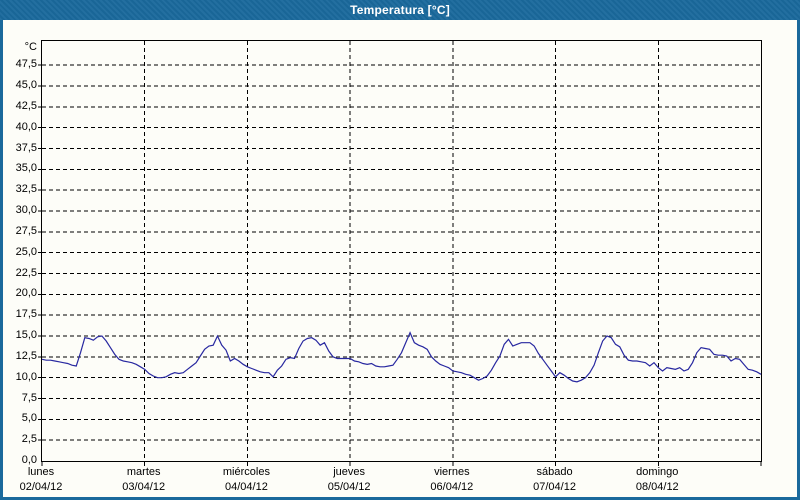  I want to click on y-axis-tick-label: 12,5, so click(26, 355).